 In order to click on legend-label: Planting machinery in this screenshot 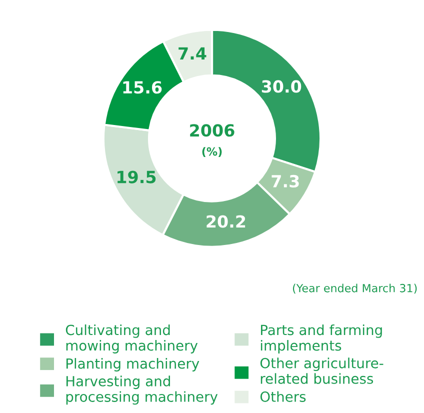, I will do `click(133, 365)`.